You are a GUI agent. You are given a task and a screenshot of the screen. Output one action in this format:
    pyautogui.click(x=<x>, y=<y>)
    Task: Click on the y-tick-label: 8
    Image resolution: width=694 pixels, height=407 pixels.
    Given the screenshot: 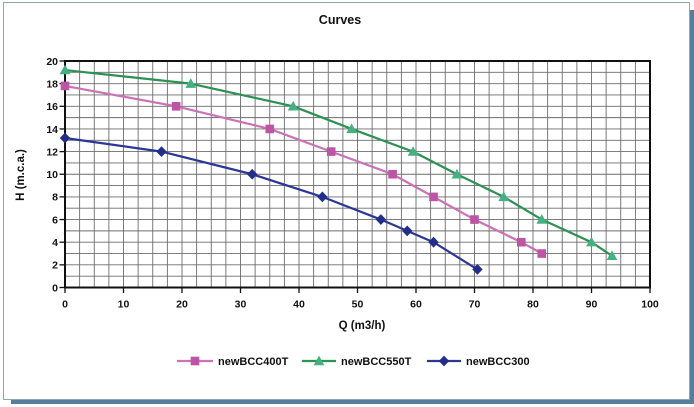 What is the action you would take?
    pyautogui.click(x=55, y=198)
    